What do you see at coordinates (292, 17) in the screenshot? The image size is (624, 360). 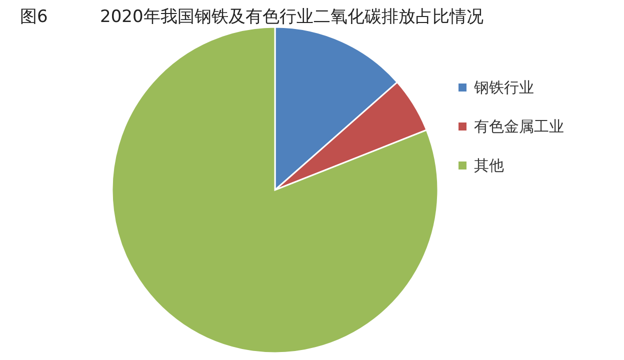 I see `chart-title: 2020年我国钢铁及有色行业二氧化碳排放占比情况` at bounding box center [292, 17].